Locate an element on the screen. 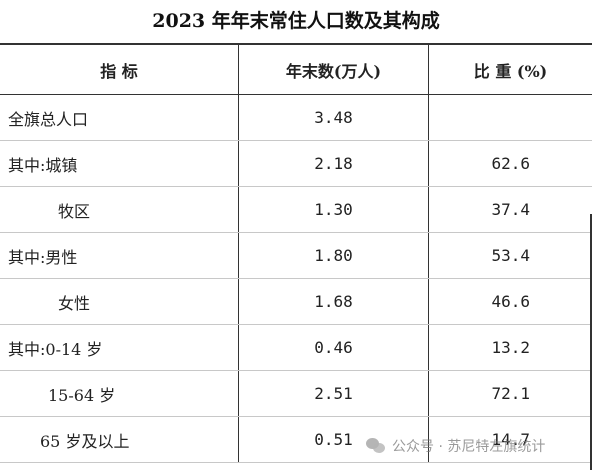  watermark-text: 公众号 · 苏尼特左旗统计 is located at coordinates (469, 447).